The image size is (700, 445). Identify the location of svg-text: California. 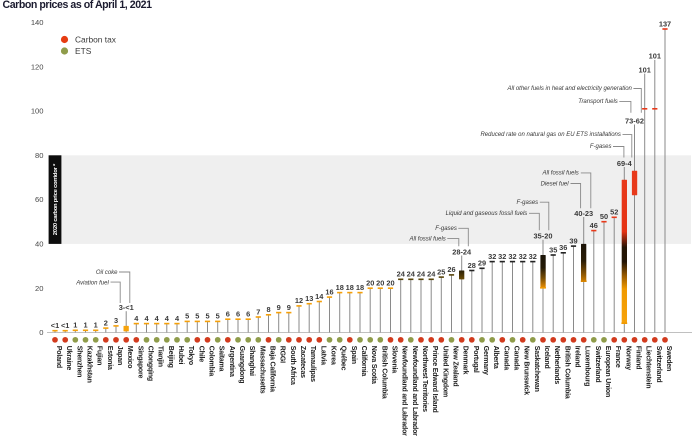
(363, 361).